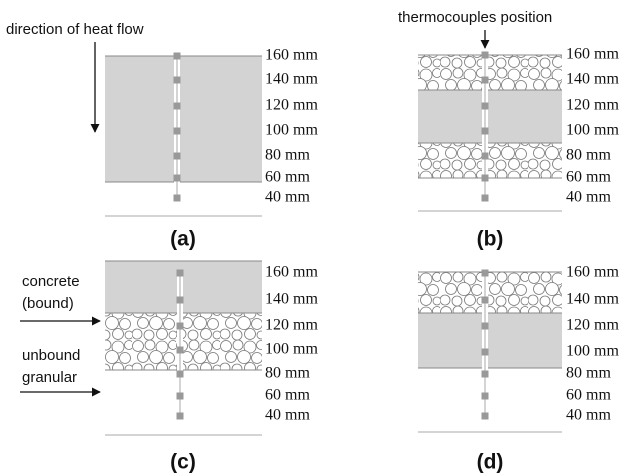  Describe the element at coordinates (75, 29) in the screenshot. I see `heat-flow-label: direction of heat flow` at that location.